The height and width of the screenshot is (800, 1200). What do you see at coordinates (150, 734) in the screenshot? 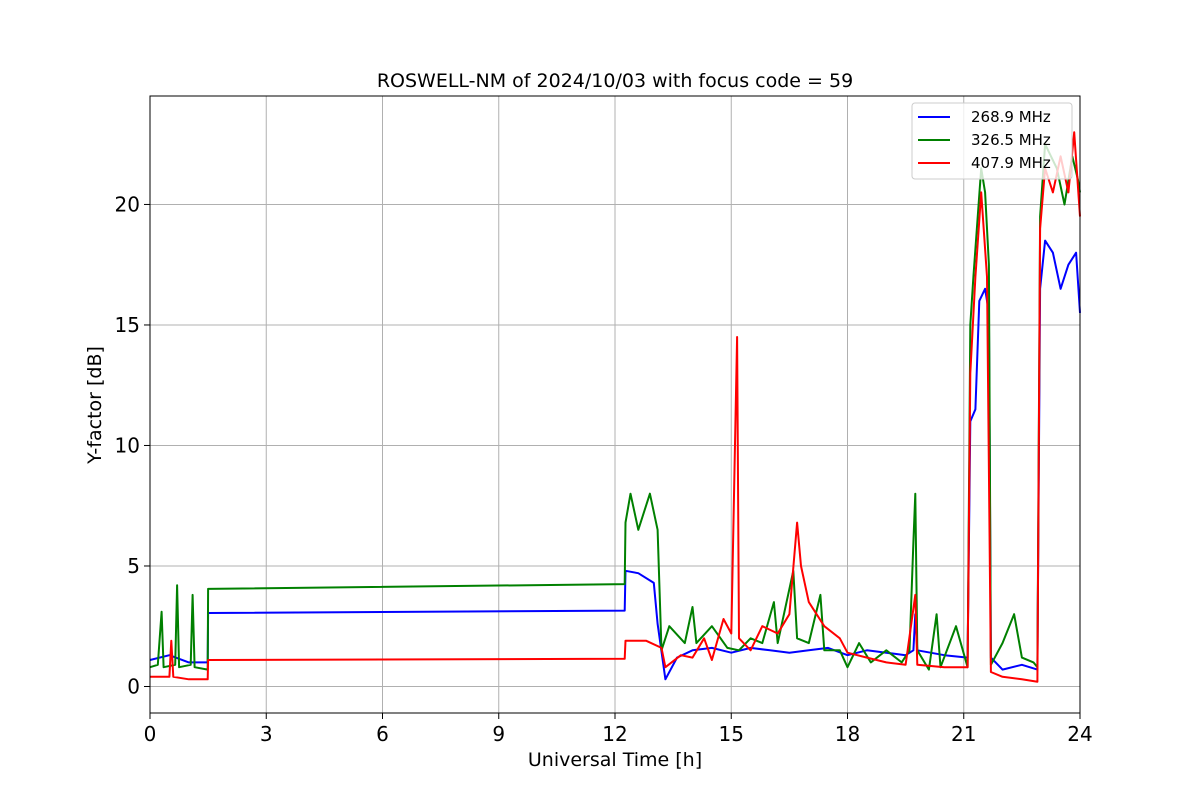
I see `x-tick-label: 0` at bounding box center [150, 734].